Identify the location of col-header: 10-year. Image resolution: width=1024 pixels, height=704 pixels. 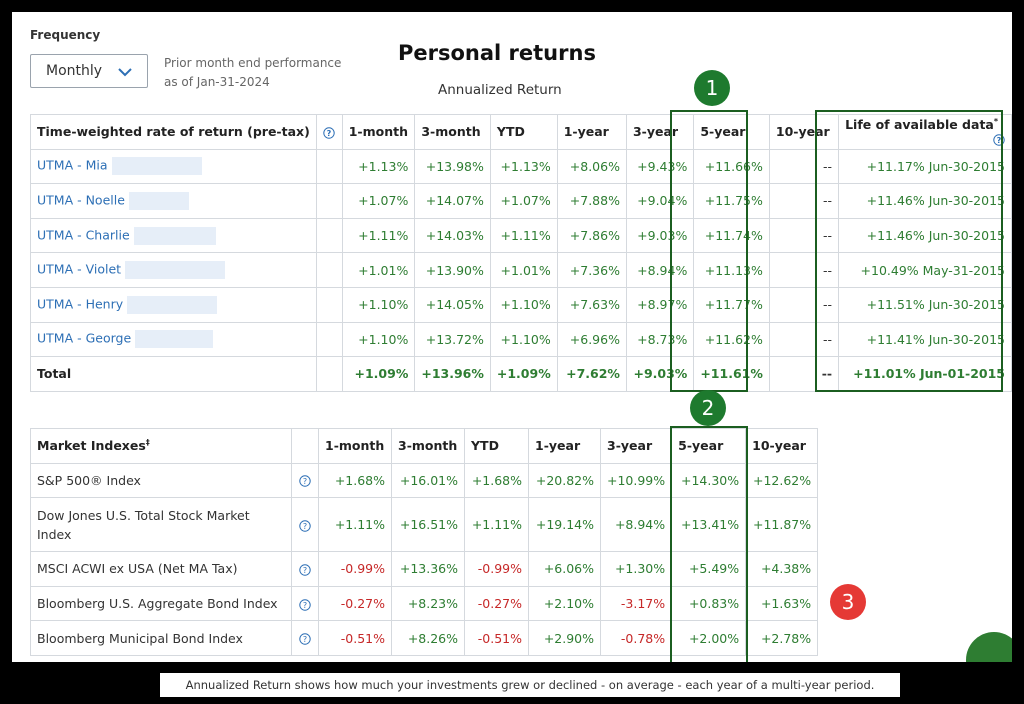
(804, 132).